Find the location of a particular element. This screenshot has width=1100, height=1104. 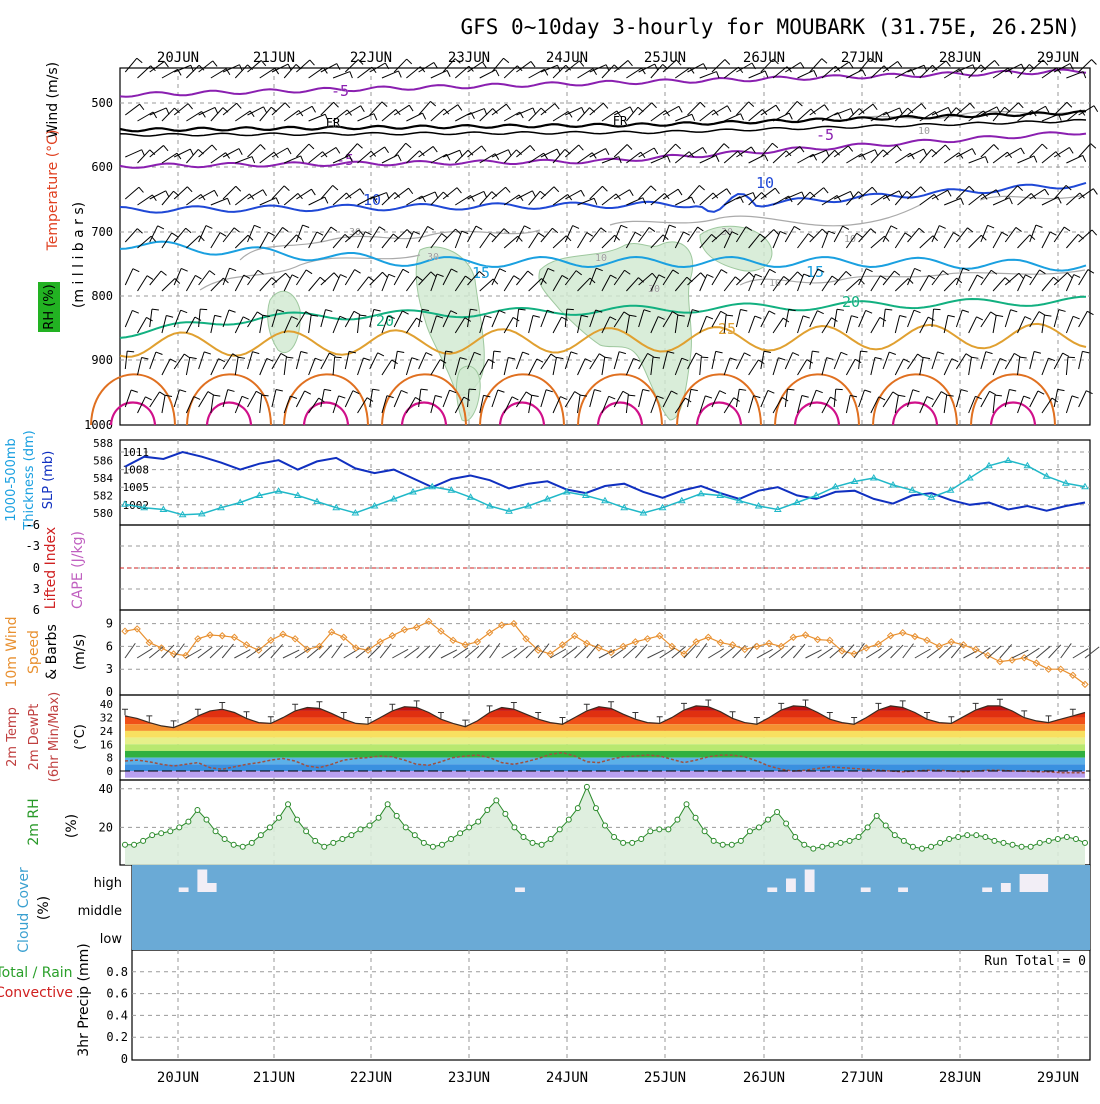

isotherm-freezing is located at coordinates (603, 121).